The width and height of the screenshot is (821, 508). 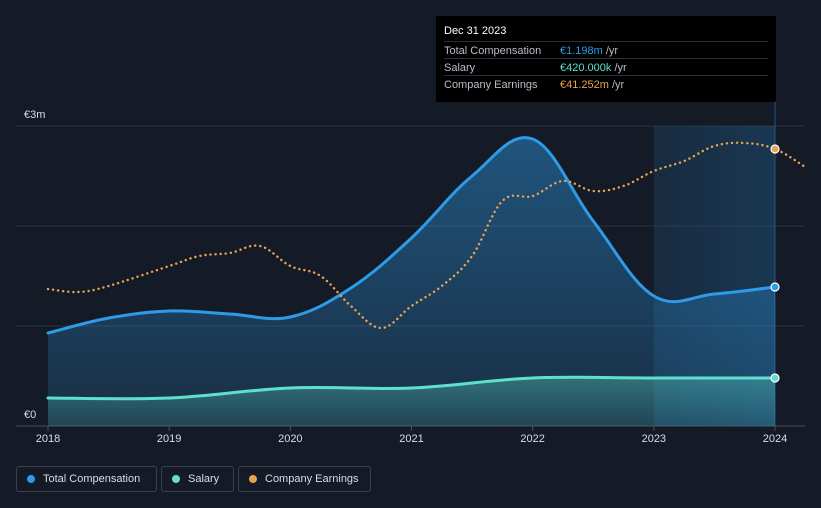 I want to click on tooltip-row-total-compensation: Total Compensation €1.198m /yr, so click(x=606, y=50).